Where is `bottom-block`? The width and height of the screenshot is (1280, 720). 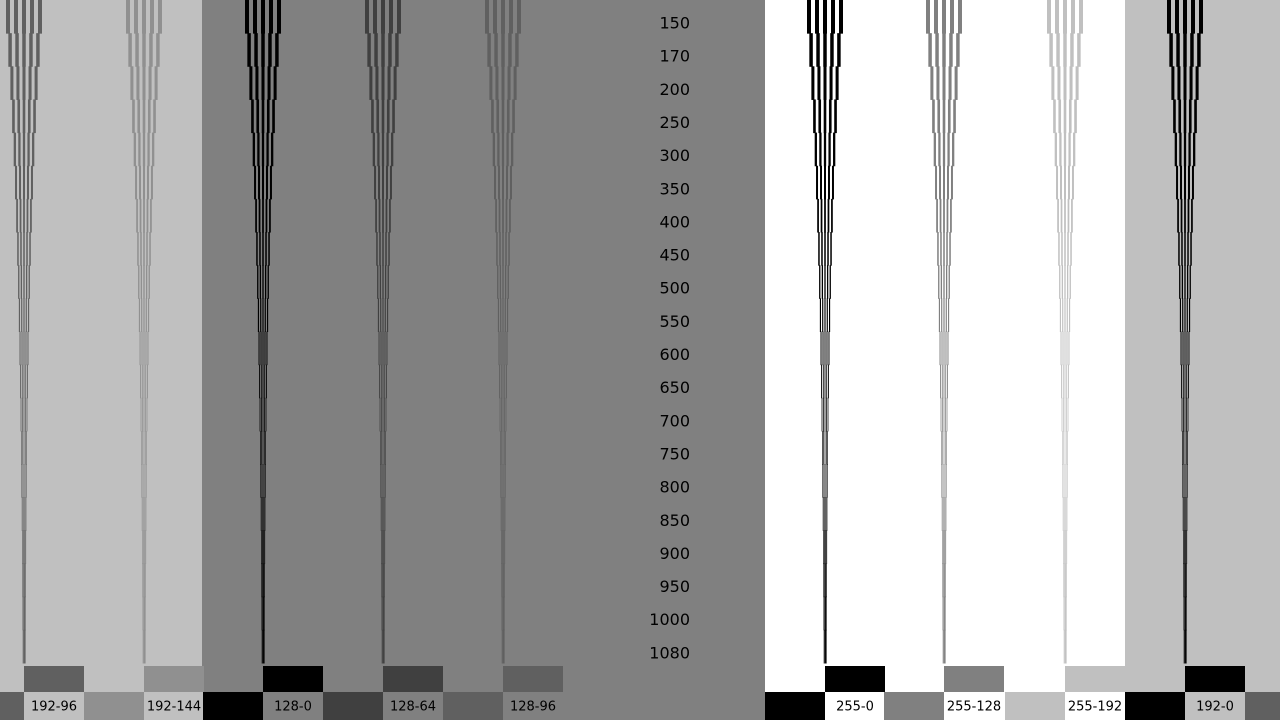
bottom-block is located at coordinates (114, 706).